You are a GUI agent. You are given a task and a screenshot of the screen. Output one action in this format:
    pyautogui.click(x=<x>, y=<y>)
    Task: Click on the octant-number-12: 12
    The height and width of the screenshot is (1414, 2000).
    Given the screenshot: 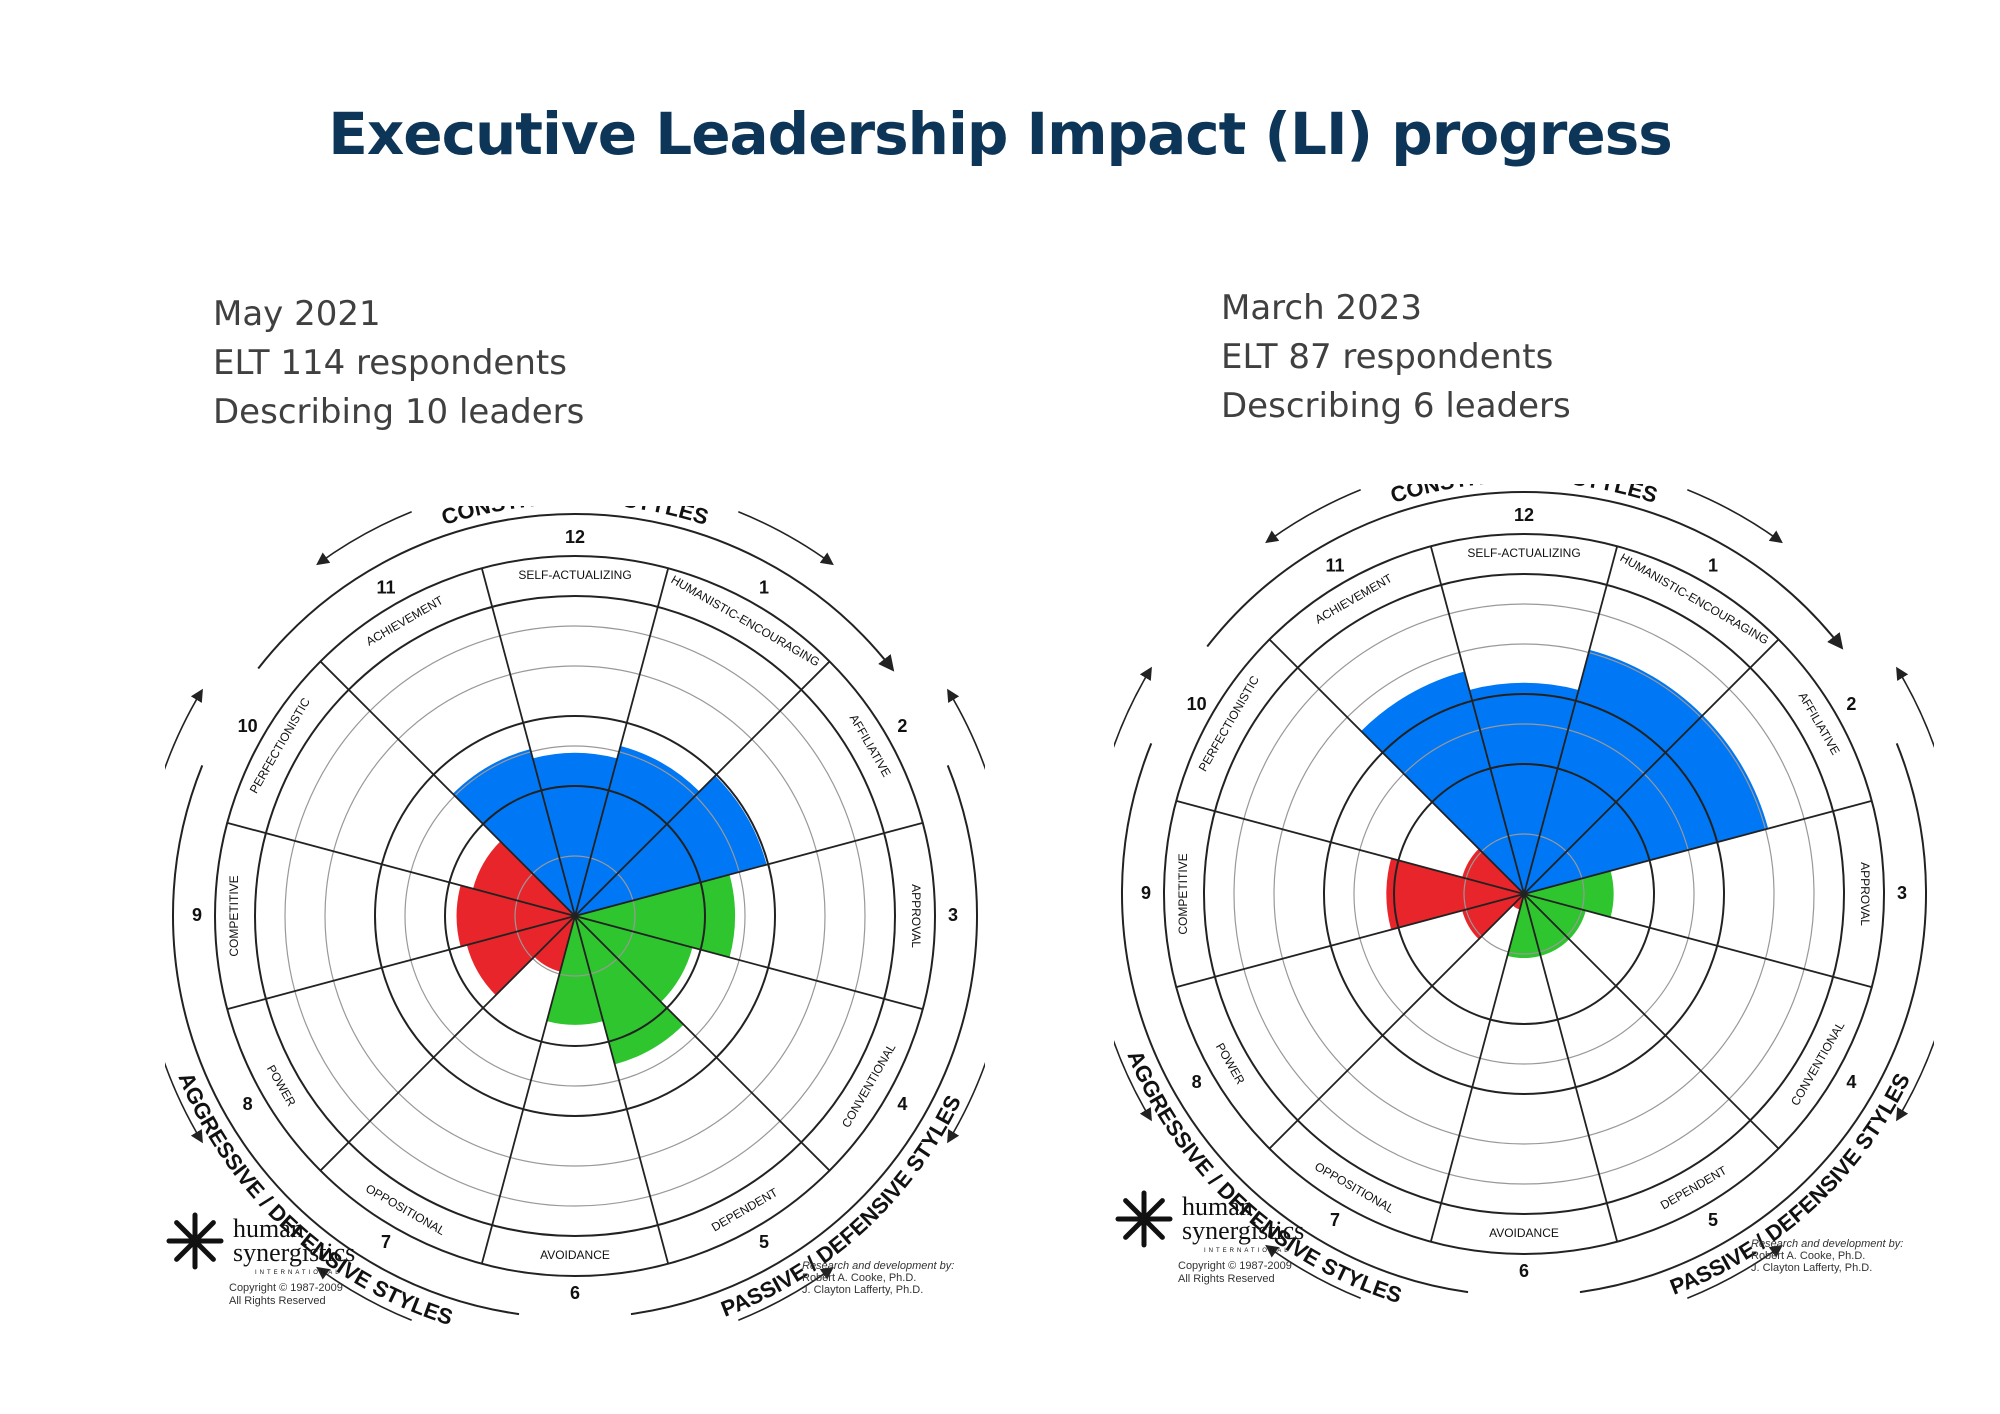 What is the action you would take?
    pyautogui.click(x=575, y=537)
    